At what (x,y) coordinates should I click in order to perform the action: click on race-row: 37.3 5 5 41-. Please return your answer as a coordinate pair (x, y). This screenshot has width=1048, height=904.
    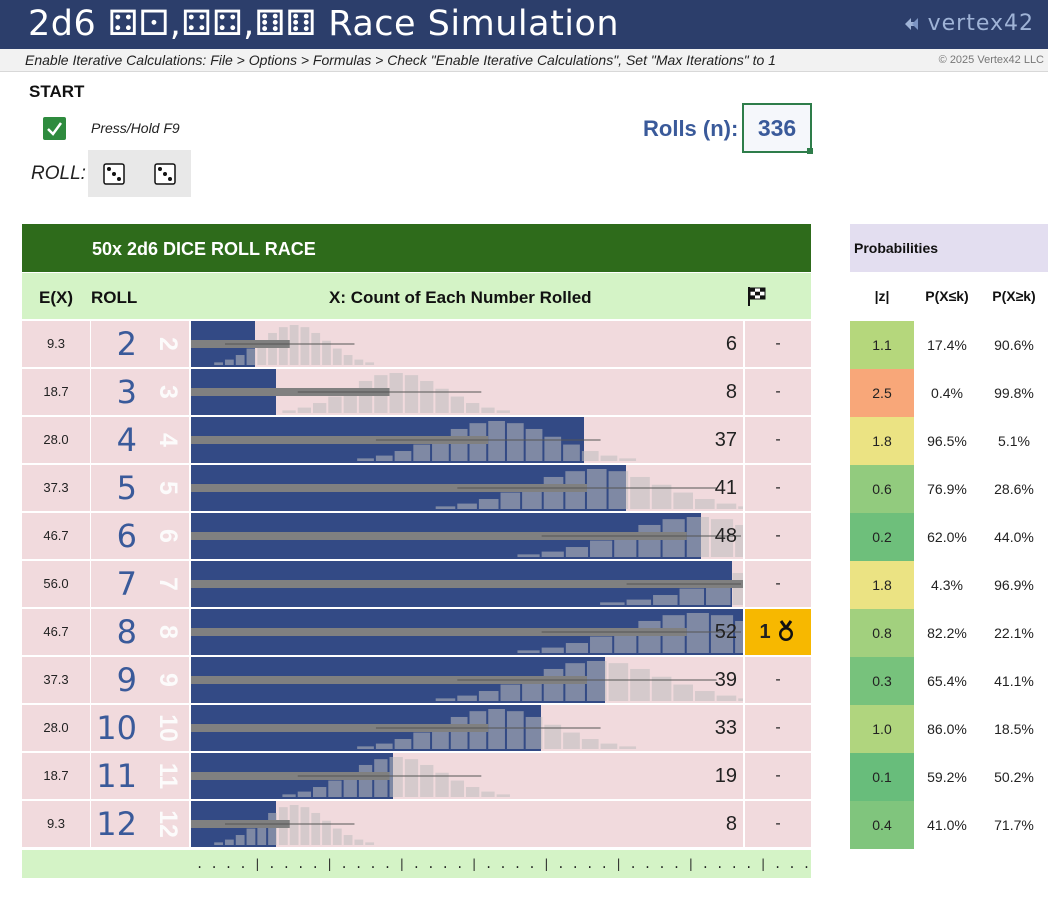
    Looking at the image, I should click on (416, 488).